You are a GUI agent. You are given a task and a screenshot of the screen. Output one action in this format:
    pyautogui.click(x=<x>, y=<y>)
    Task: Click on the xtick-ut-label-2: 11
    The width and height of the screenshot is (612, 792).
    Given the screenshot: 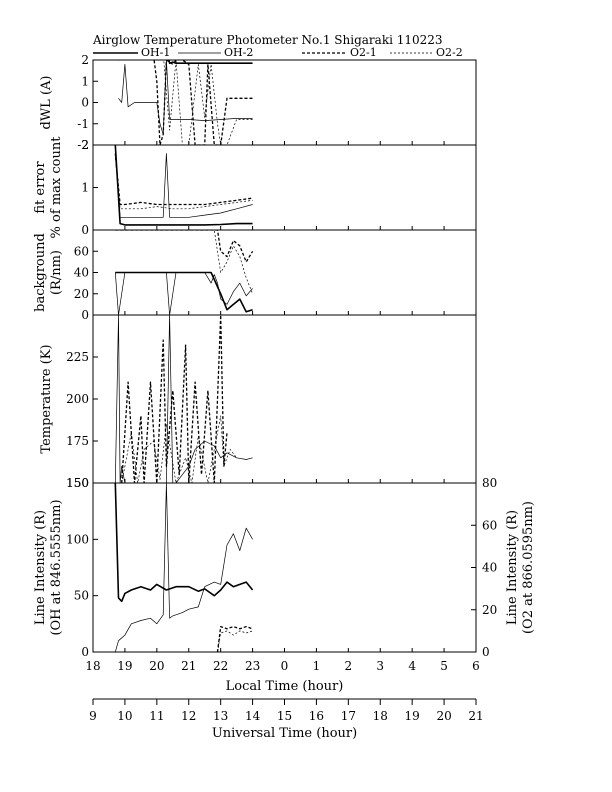 What is the action you would take?
    pyautogui.click(x=156, y=716)
    